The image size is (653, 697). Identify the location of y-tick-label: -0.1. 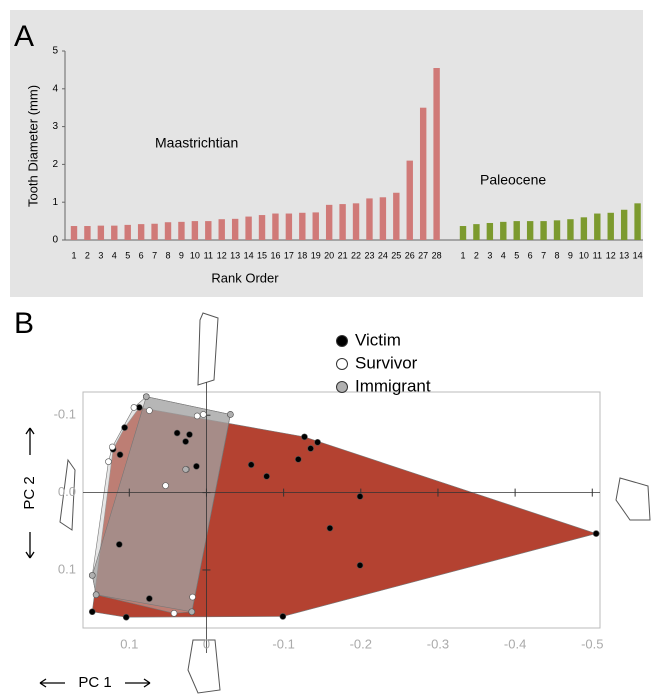
(65, 414).